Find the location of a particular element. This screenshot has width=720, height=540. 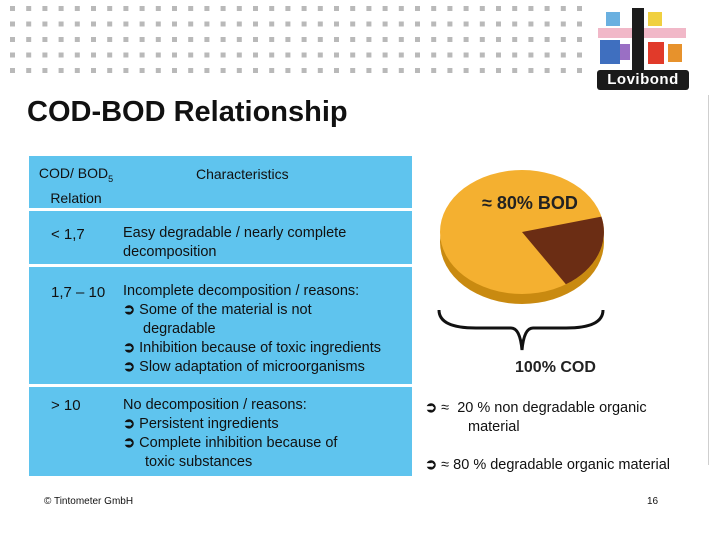

lovibond-logo is located at coordinates (642, 39).